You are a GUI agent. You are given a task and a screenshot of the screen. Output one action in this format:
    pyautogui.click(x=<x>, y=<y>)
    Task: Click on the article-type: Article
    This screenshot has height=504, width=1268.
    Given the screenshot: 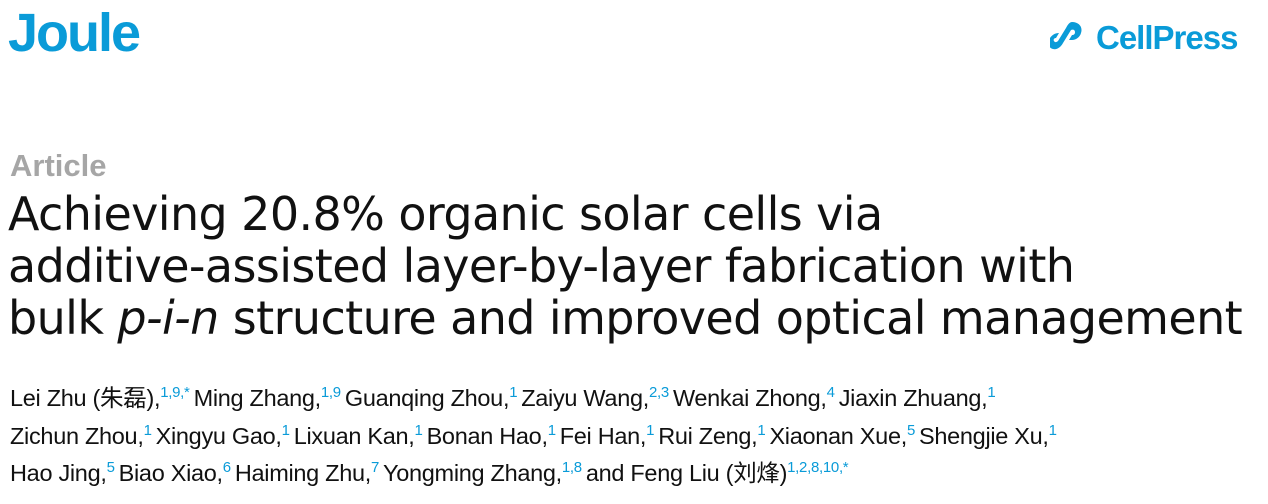 What is the action you would take?
    pyautogui.click(x=58, y=165)
    